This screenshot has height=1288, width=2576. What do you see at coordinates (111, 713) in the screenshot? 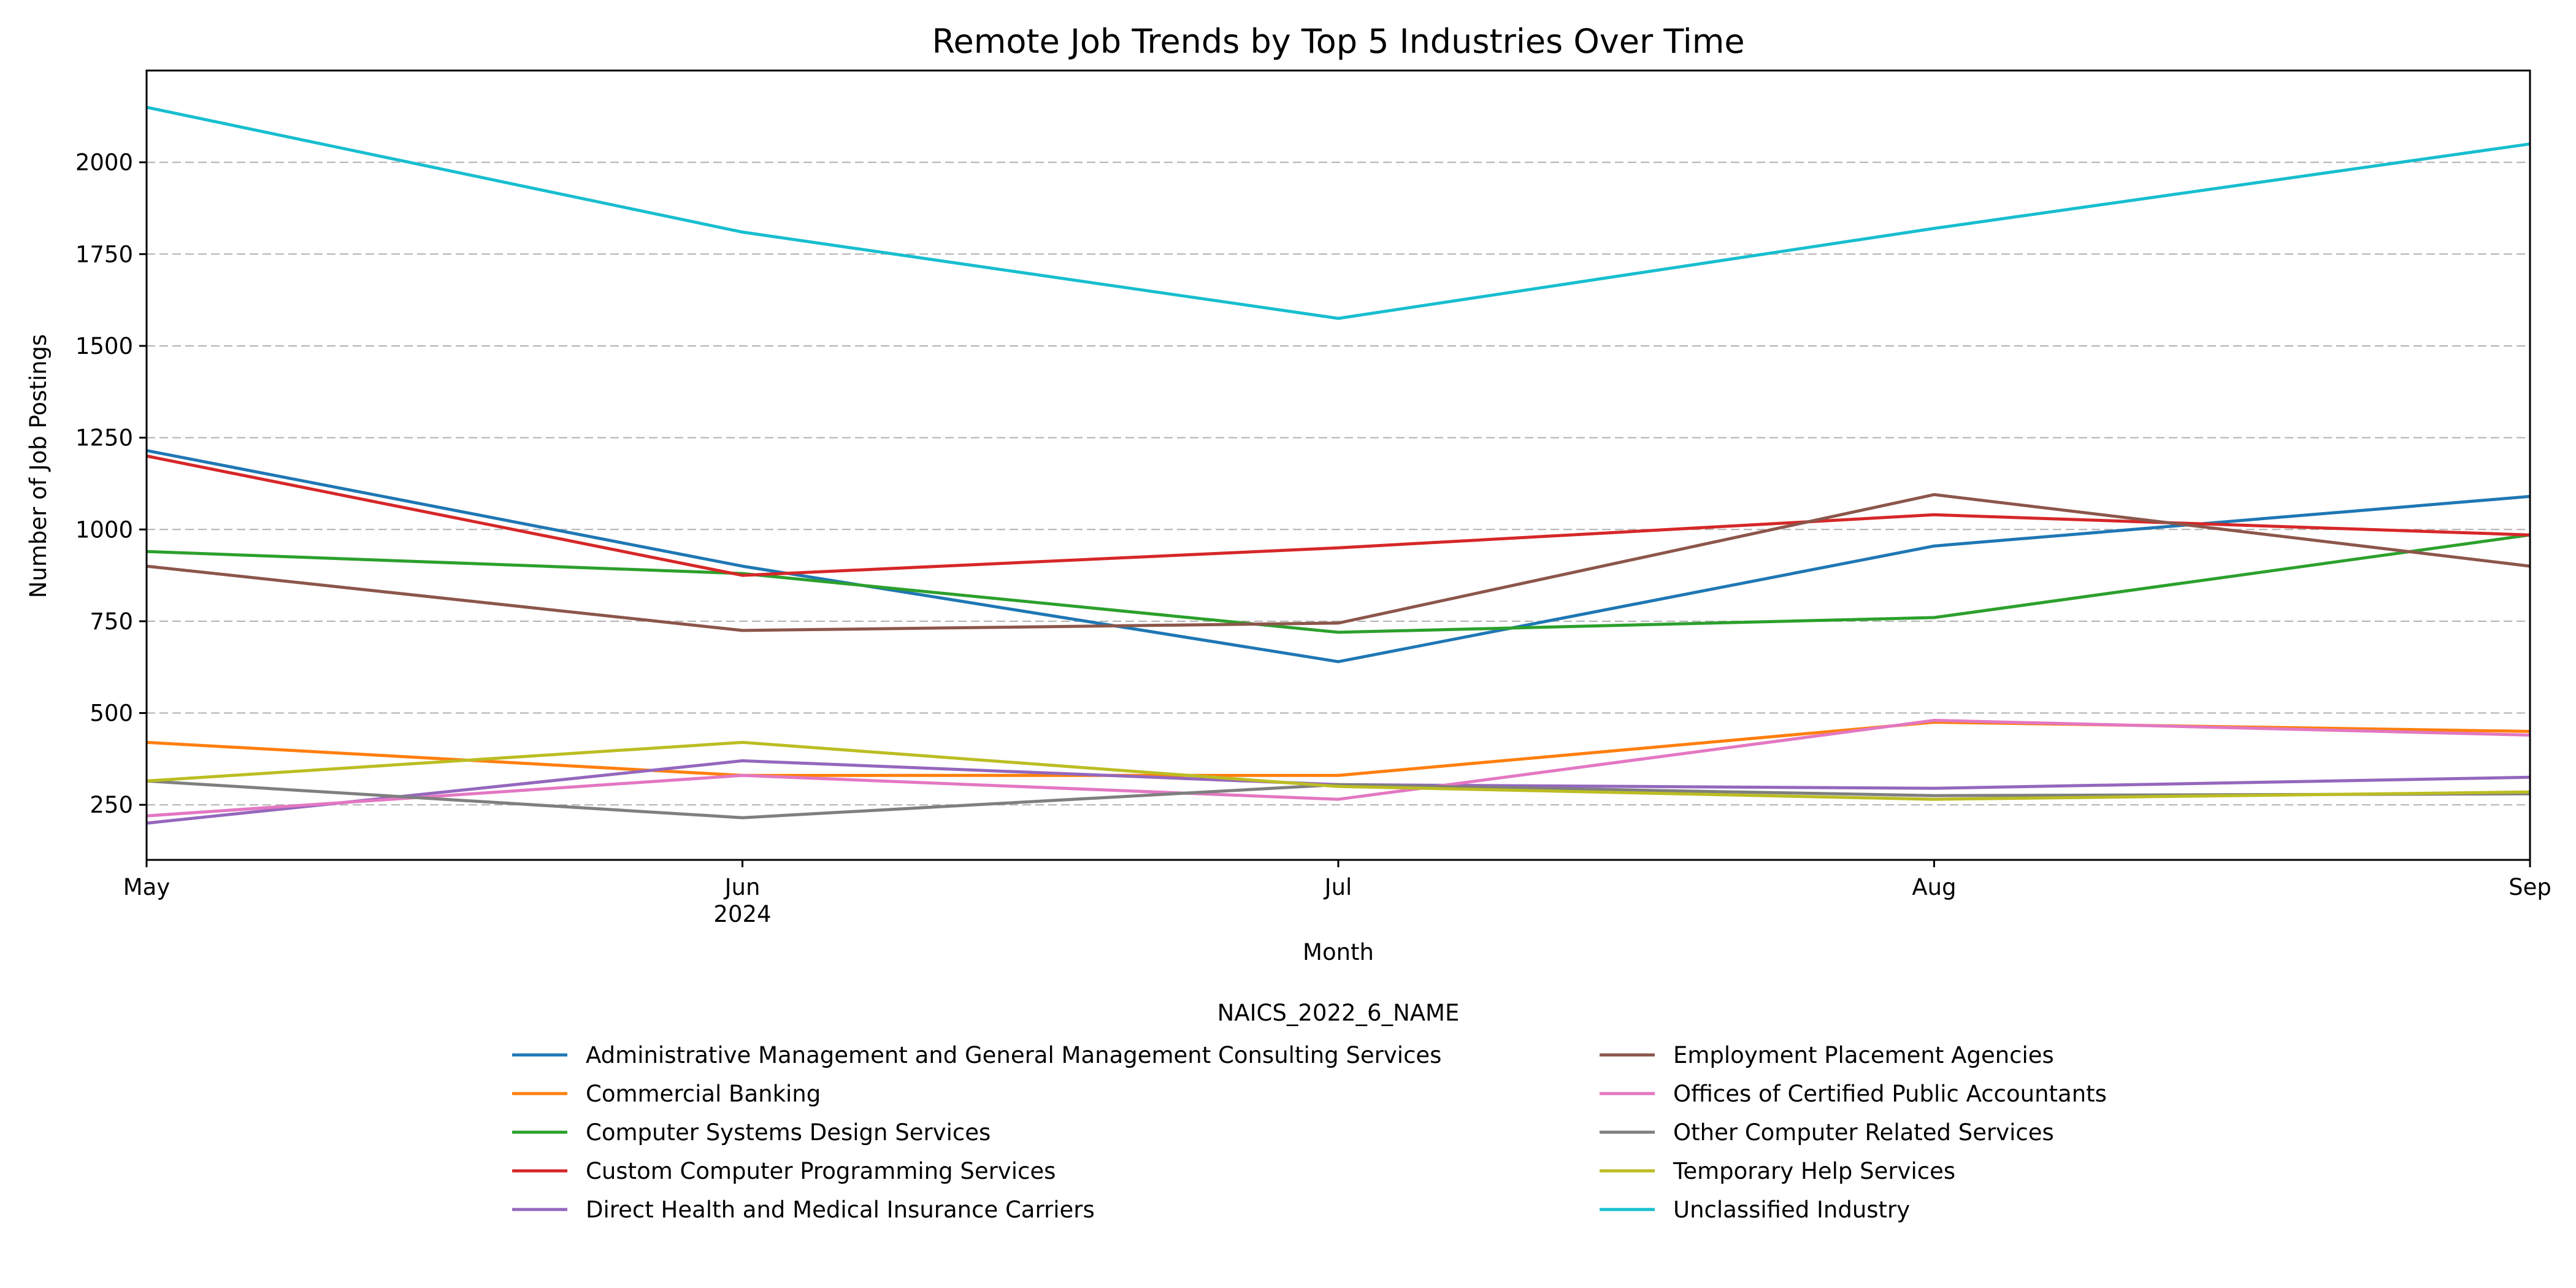
I see `y-tick-label: 500` at bounding box center [111, 713].